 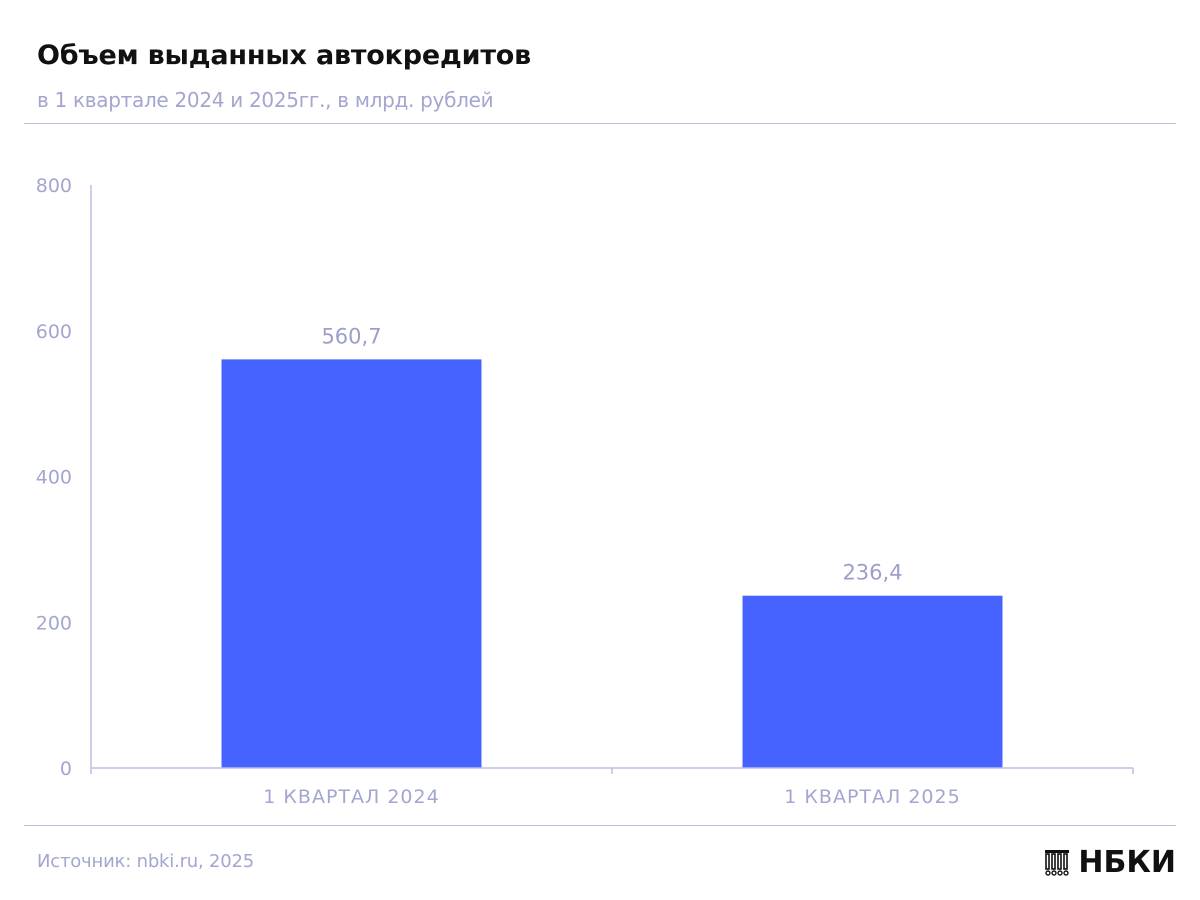 What do you see at coordinates (54, 186) in the screenshot?
I see `y-tick-label: 800` at bounding box center [54, 186].